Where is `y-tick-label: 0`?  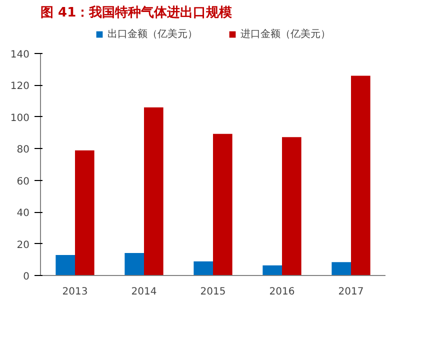
y-tick-label: 0 is located at coordinates (26, 277).